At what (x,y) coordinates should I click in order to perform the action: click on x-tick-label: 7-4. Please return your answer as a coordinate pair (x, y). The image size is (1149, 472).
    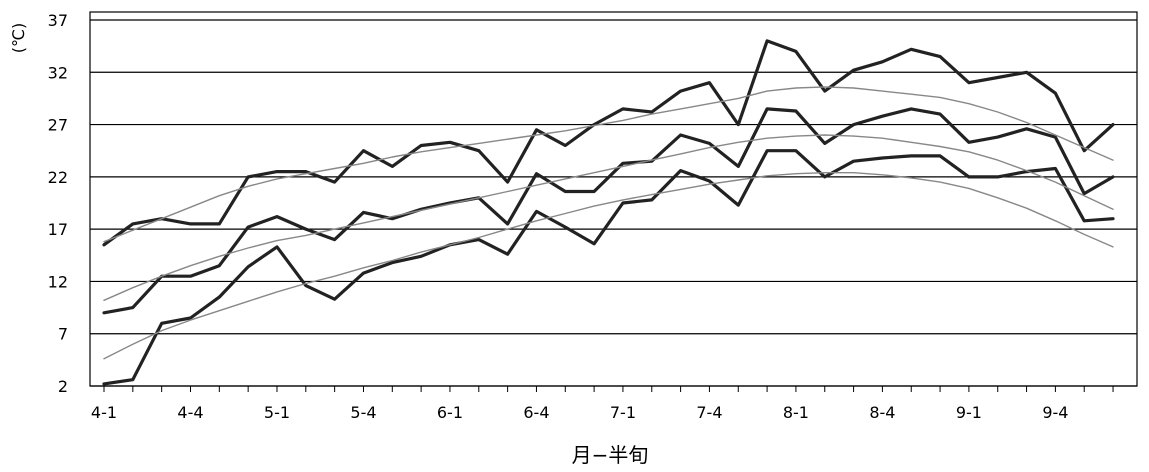
    Looking at the image, I should click on (709, 412).